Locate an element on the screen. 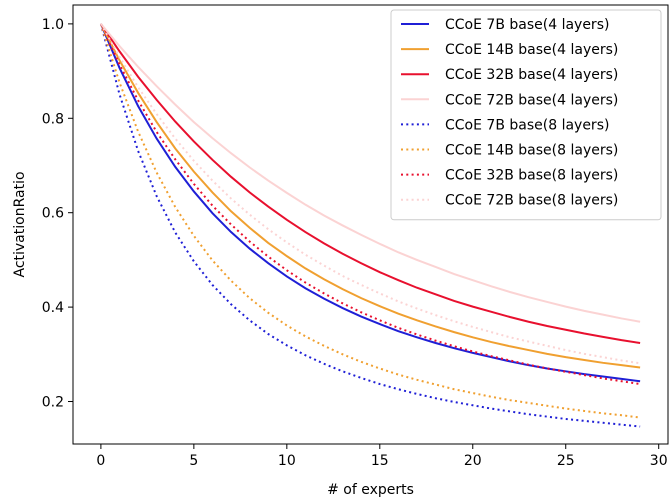  legend-label: CCoE 72B base(8 layers) is located at coordinates (531, 201).